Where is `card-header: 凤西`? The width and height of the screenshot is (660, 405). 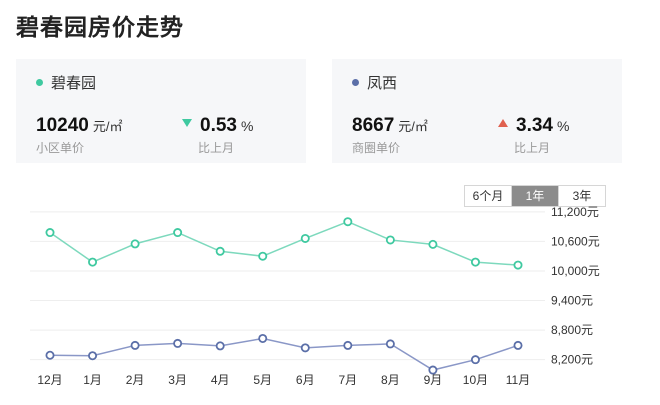
card-header: 凤西 is located at coordinates (374, 82).